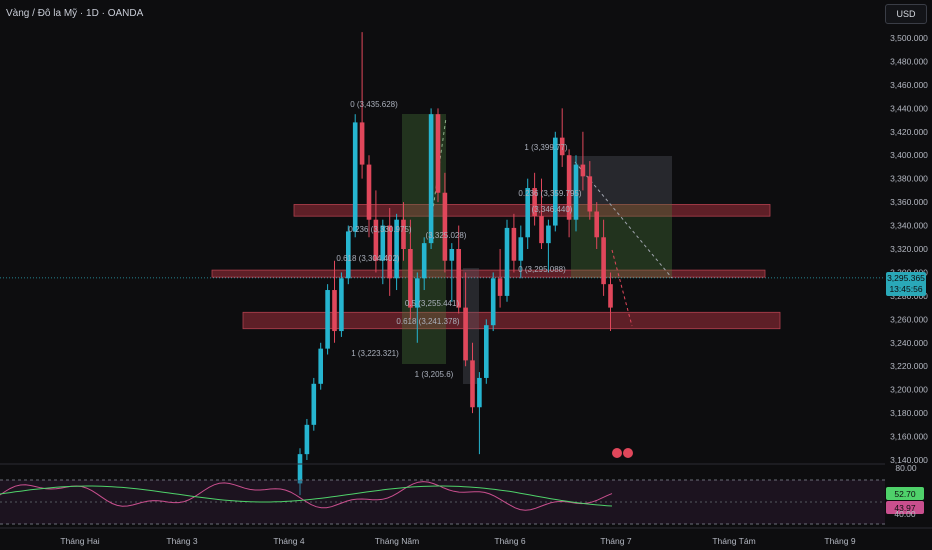 The height and width of the screenshot is (550, 932). I want to click on event-icons, so click(622, 453).